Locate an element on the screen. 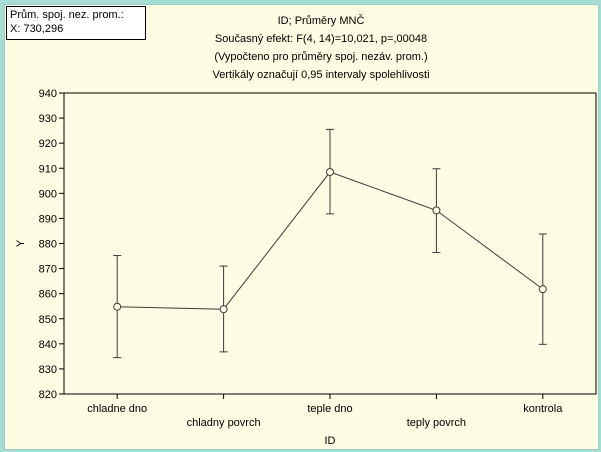  y-tick-label: 880 is located at coordinates (48, 245).